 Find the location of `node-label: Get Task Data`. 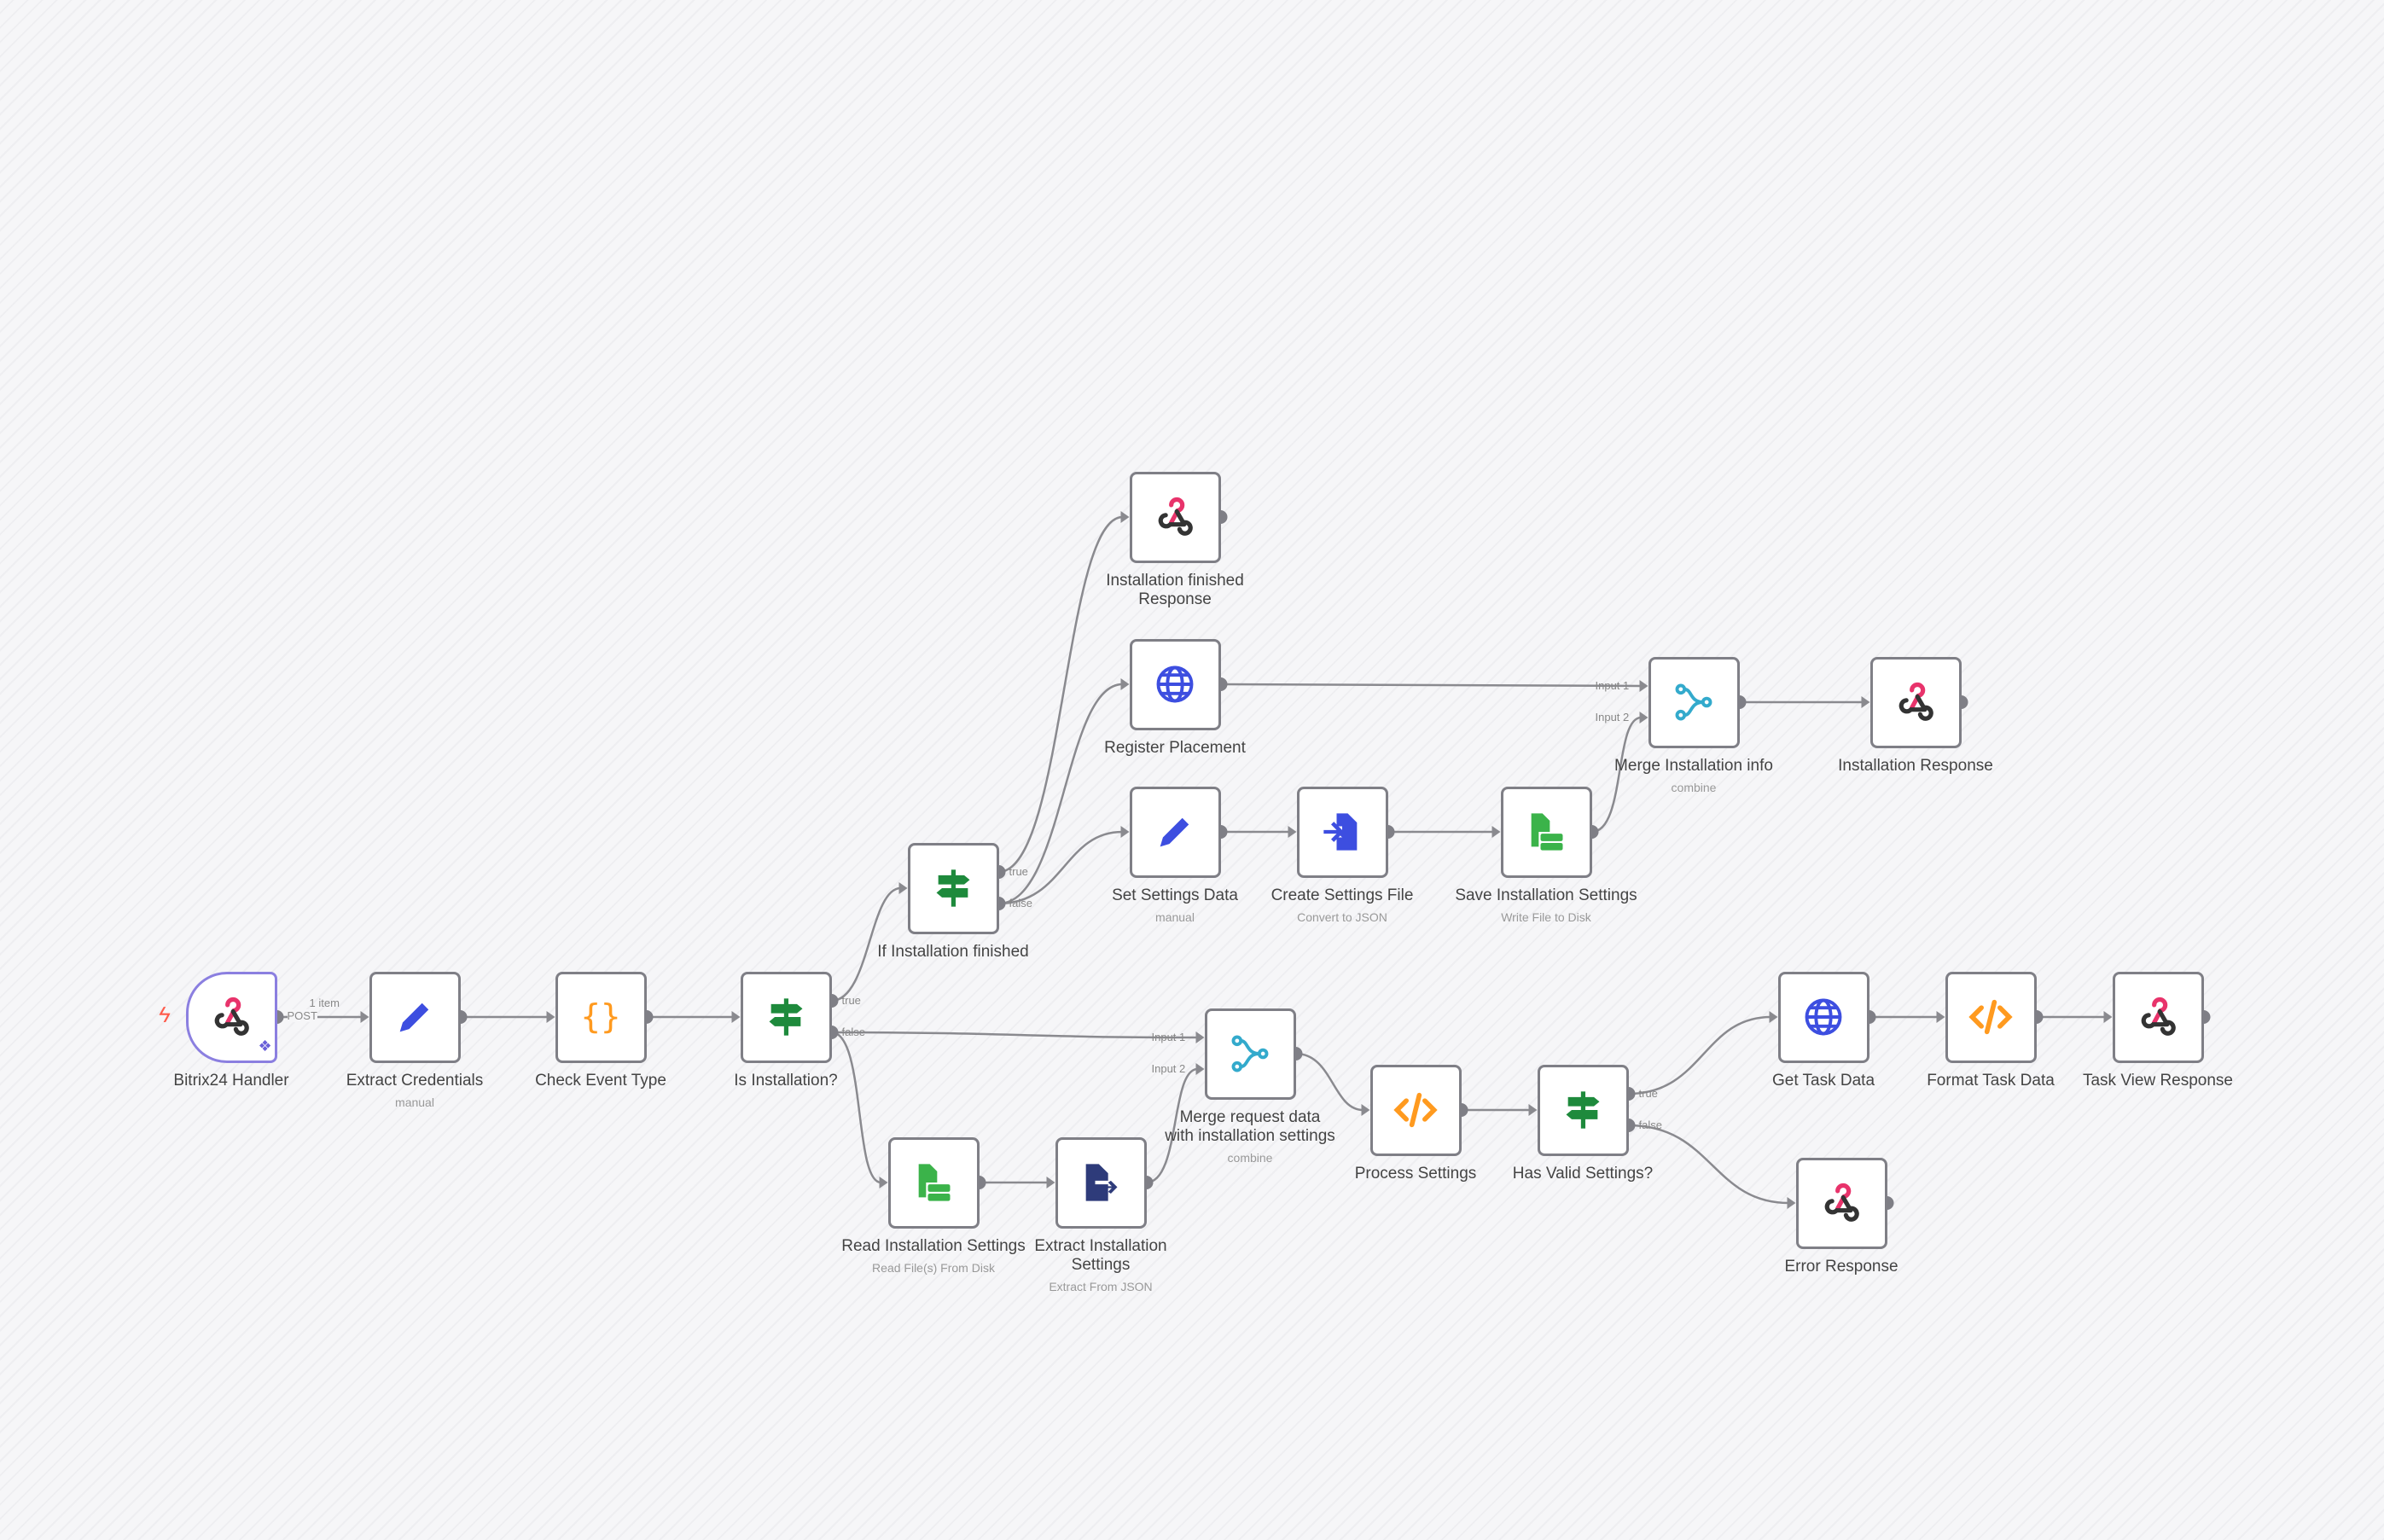

node-label: Get Task Data is located at coordinates (1823, 1081).